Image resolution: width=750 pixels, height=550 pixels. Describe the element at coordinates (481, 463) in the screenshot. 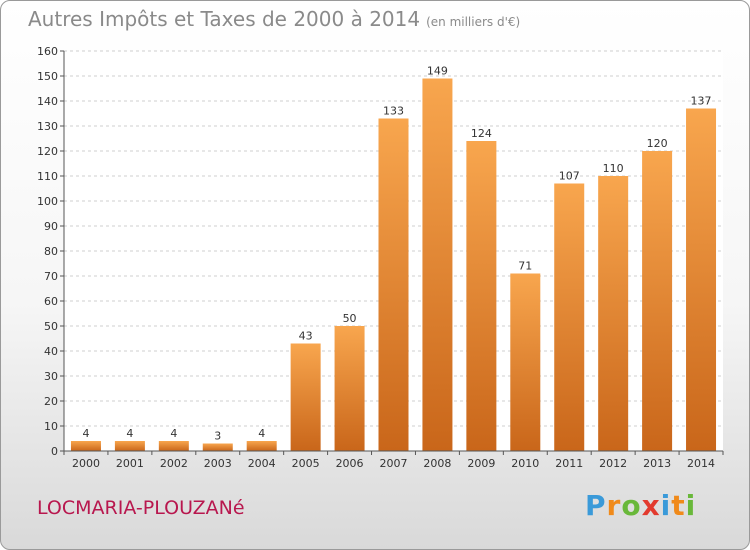

I see `x-tick-label: 2009` at that location.